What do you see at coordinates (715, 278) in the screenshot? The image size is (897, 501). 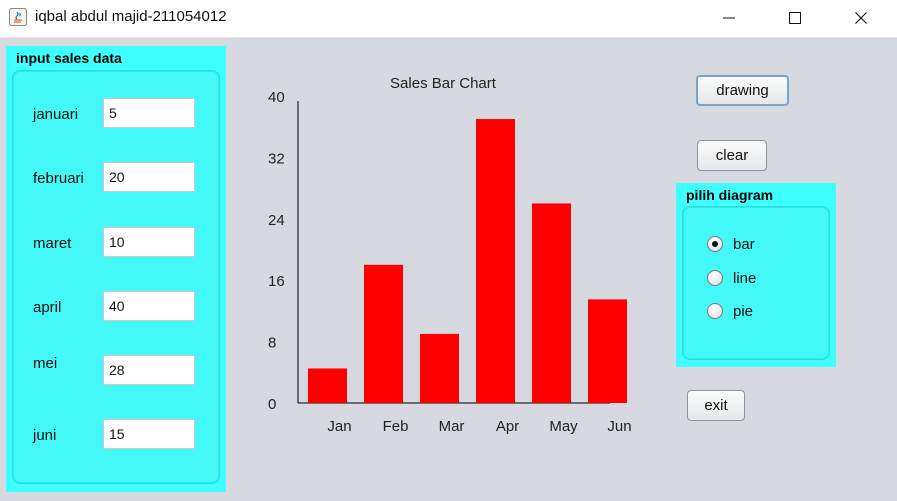 I see `radio-line-button` at bounding box center [715, 278].